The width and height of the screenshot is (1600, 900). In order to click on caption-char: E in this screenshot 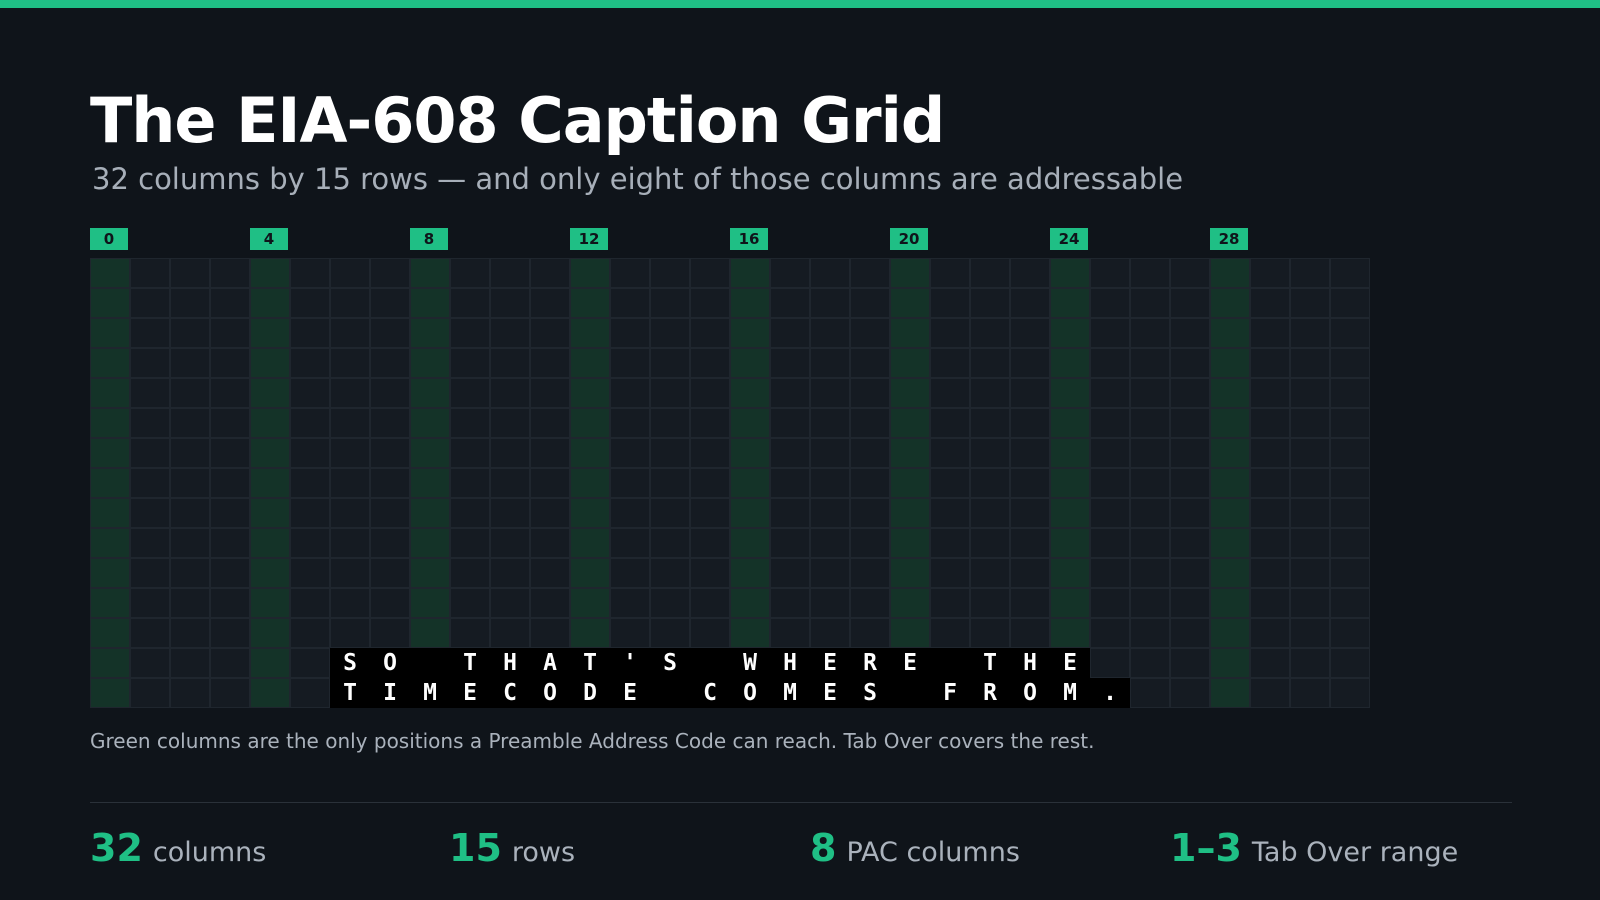, I will do `click(910, 663)`.